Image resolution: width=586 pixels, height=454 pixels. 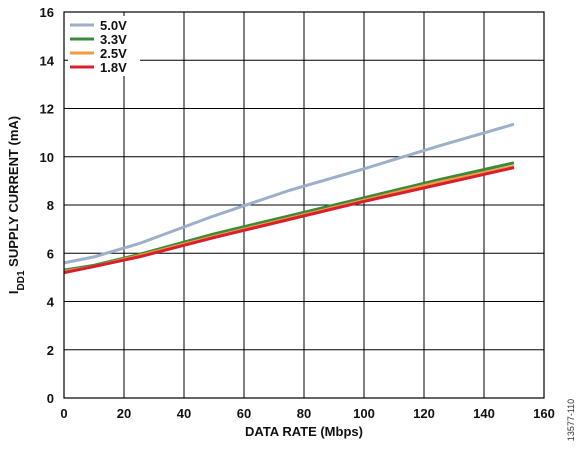 I want to click on y-tick-label: 10, so click(x=47, y=157).